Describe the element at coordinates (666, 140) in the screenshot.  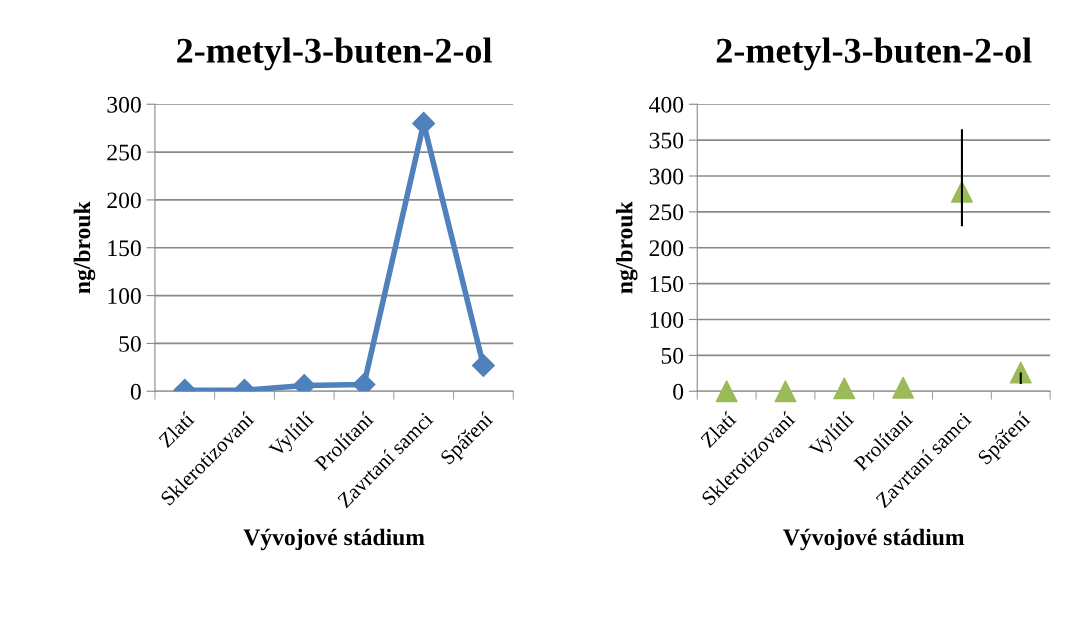
I see `y-tick-label: 350` at that location.